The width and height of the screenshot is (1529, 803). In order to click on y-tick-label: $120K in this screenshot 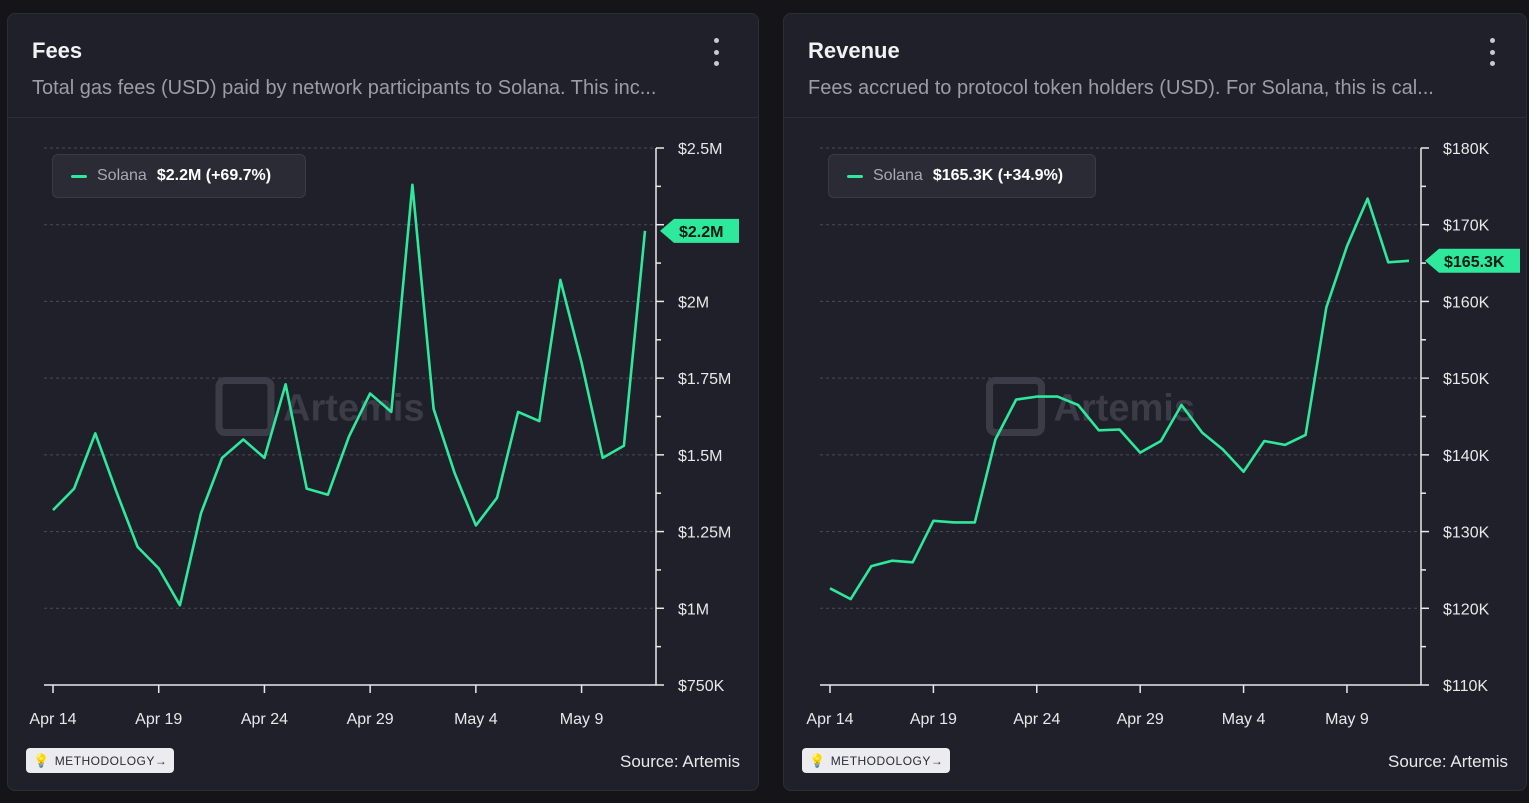, I will do `click(1466, 609)`.